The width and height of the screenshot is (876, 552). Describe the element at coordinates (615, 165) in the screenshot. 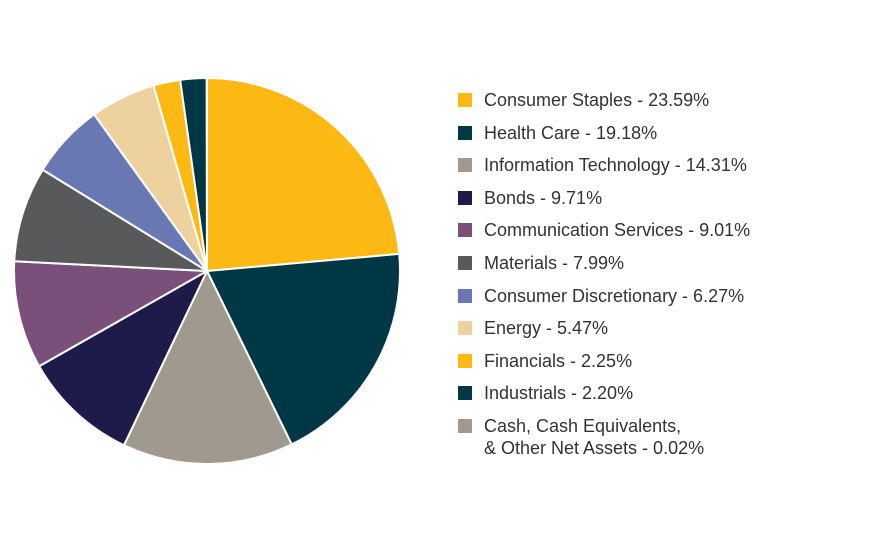

I see `legend-label: Information Technology - 14.31%` at that location.